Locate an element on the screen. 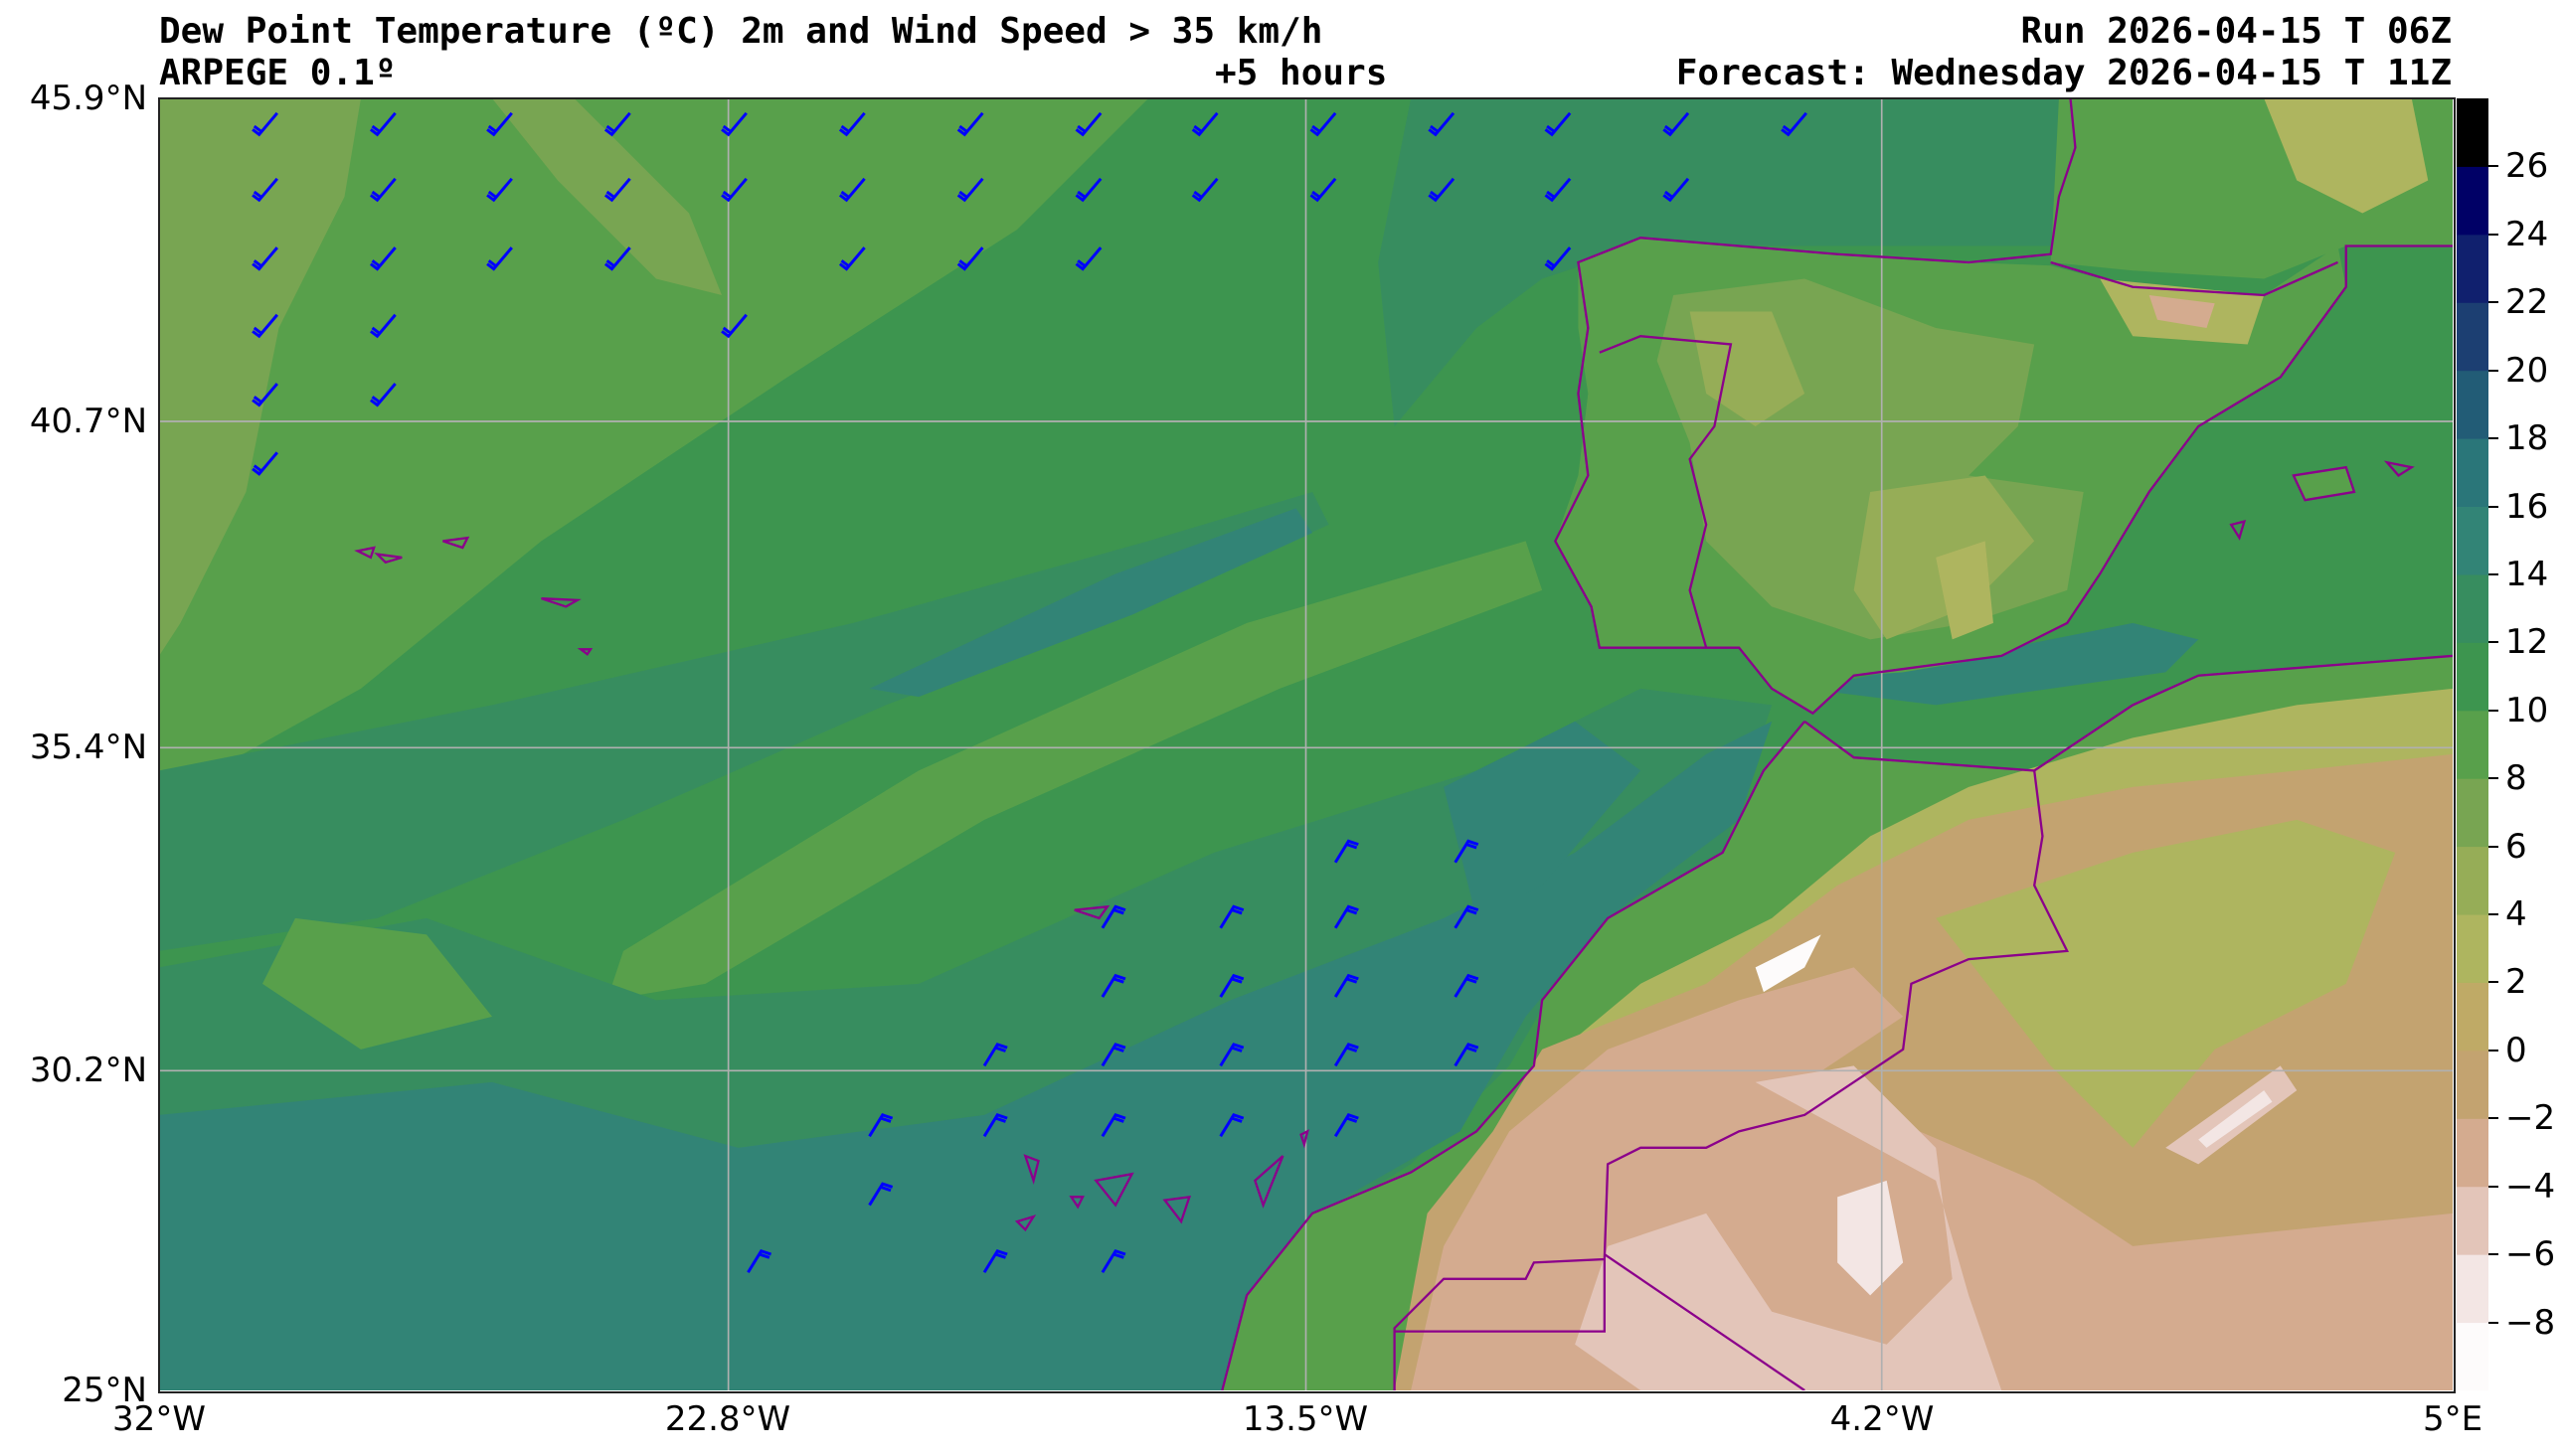  colorbar-tick-label: 2 is located at coordinates (2516, 982).